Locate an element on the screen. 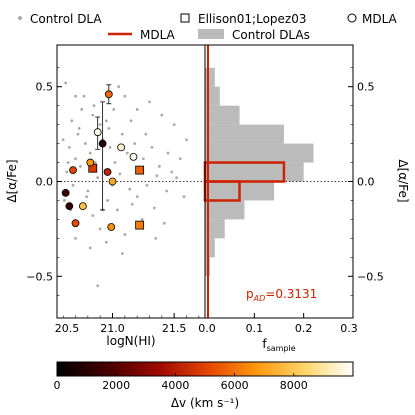  y-tick-label: 0.0 is located at coordinates (45, 182).